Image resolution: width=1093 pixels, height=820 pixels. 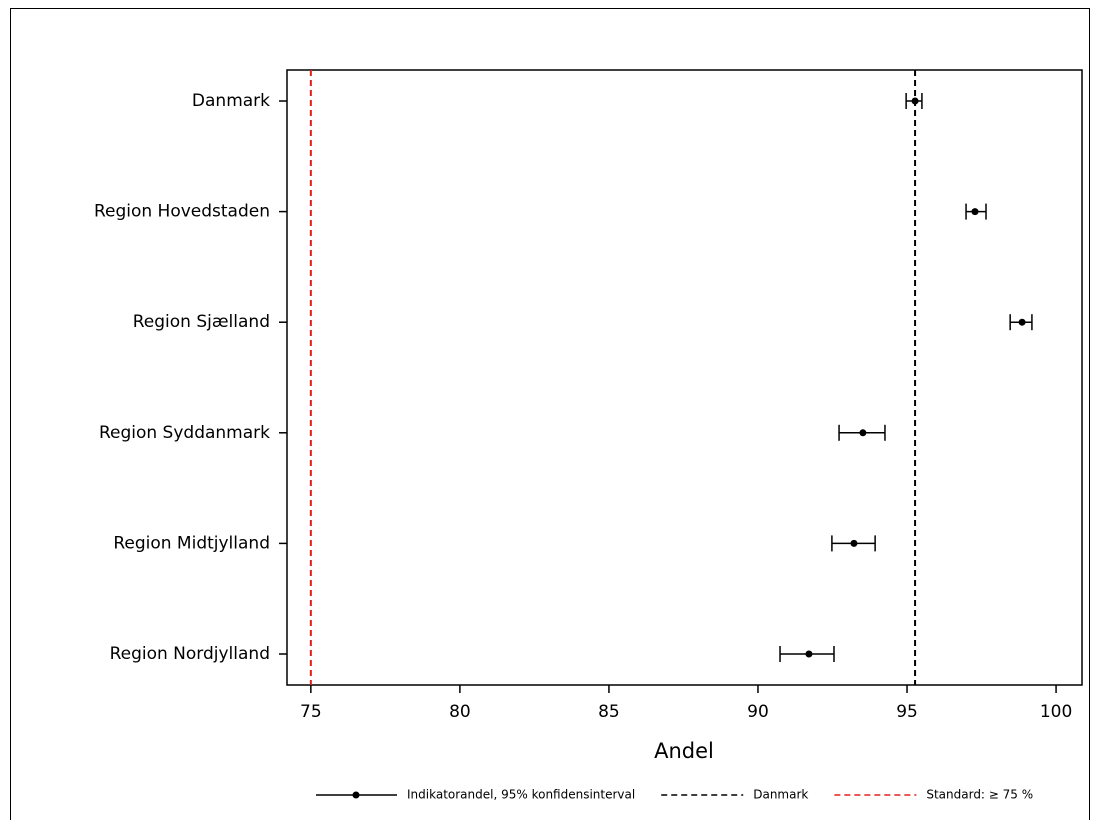 I want to click on x-axis-label: Andel, so click(x=684, y=751).